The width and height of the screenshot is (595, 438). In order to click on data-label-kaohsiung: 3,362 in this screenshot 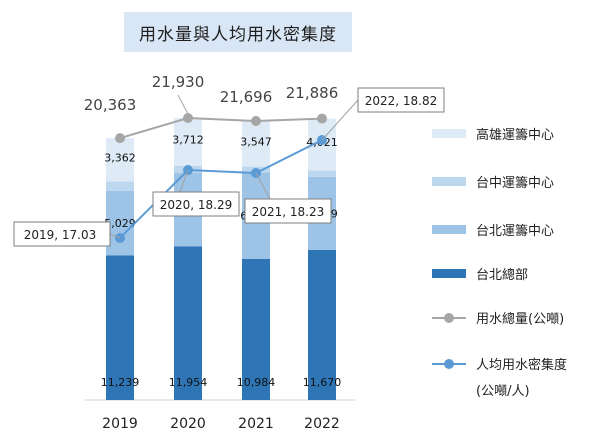, I will do `click(120, 158)`.